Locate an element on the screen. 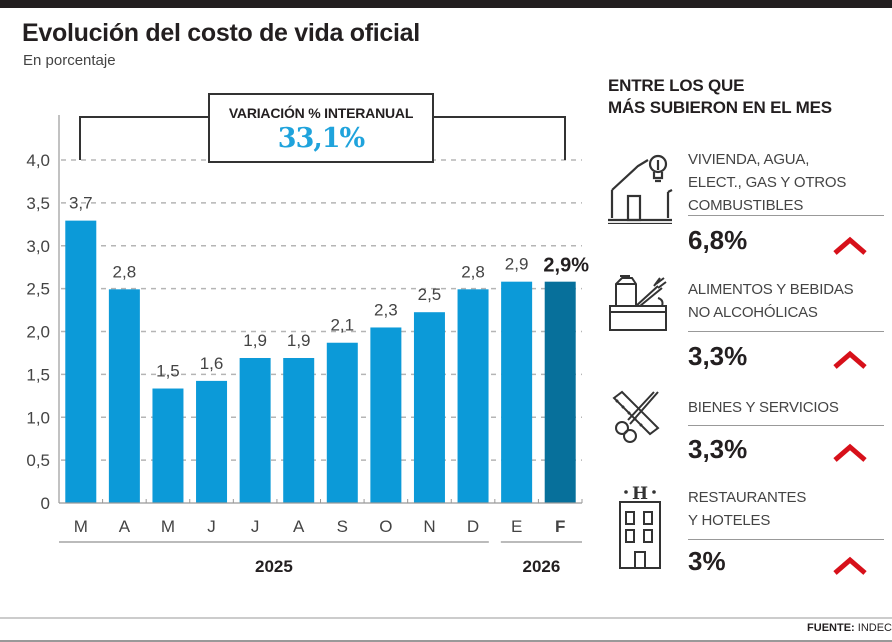 This screenshot has width=892, height=642. x-tick-label: E is located at coordinates (516, 526).